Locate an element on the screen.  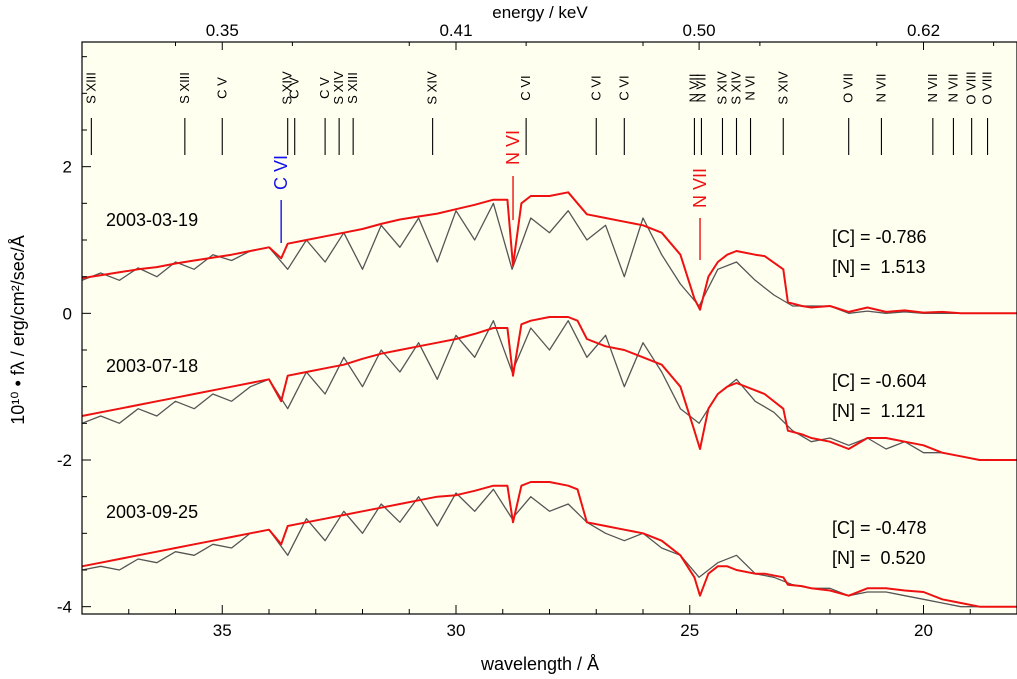
x-tick-label: 35 is located at coordinates (222, 630).